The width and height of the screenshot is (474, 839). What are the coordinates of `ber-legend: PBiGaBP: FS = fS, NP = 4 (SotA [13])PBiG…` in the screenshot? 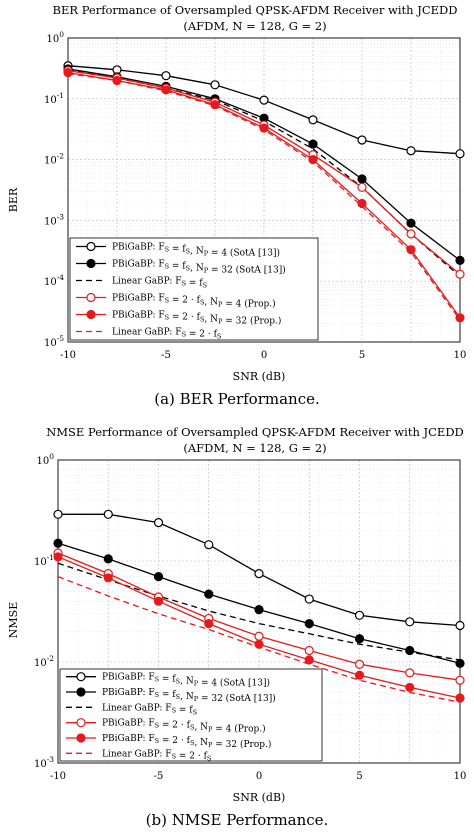 It's located at (194, 289).